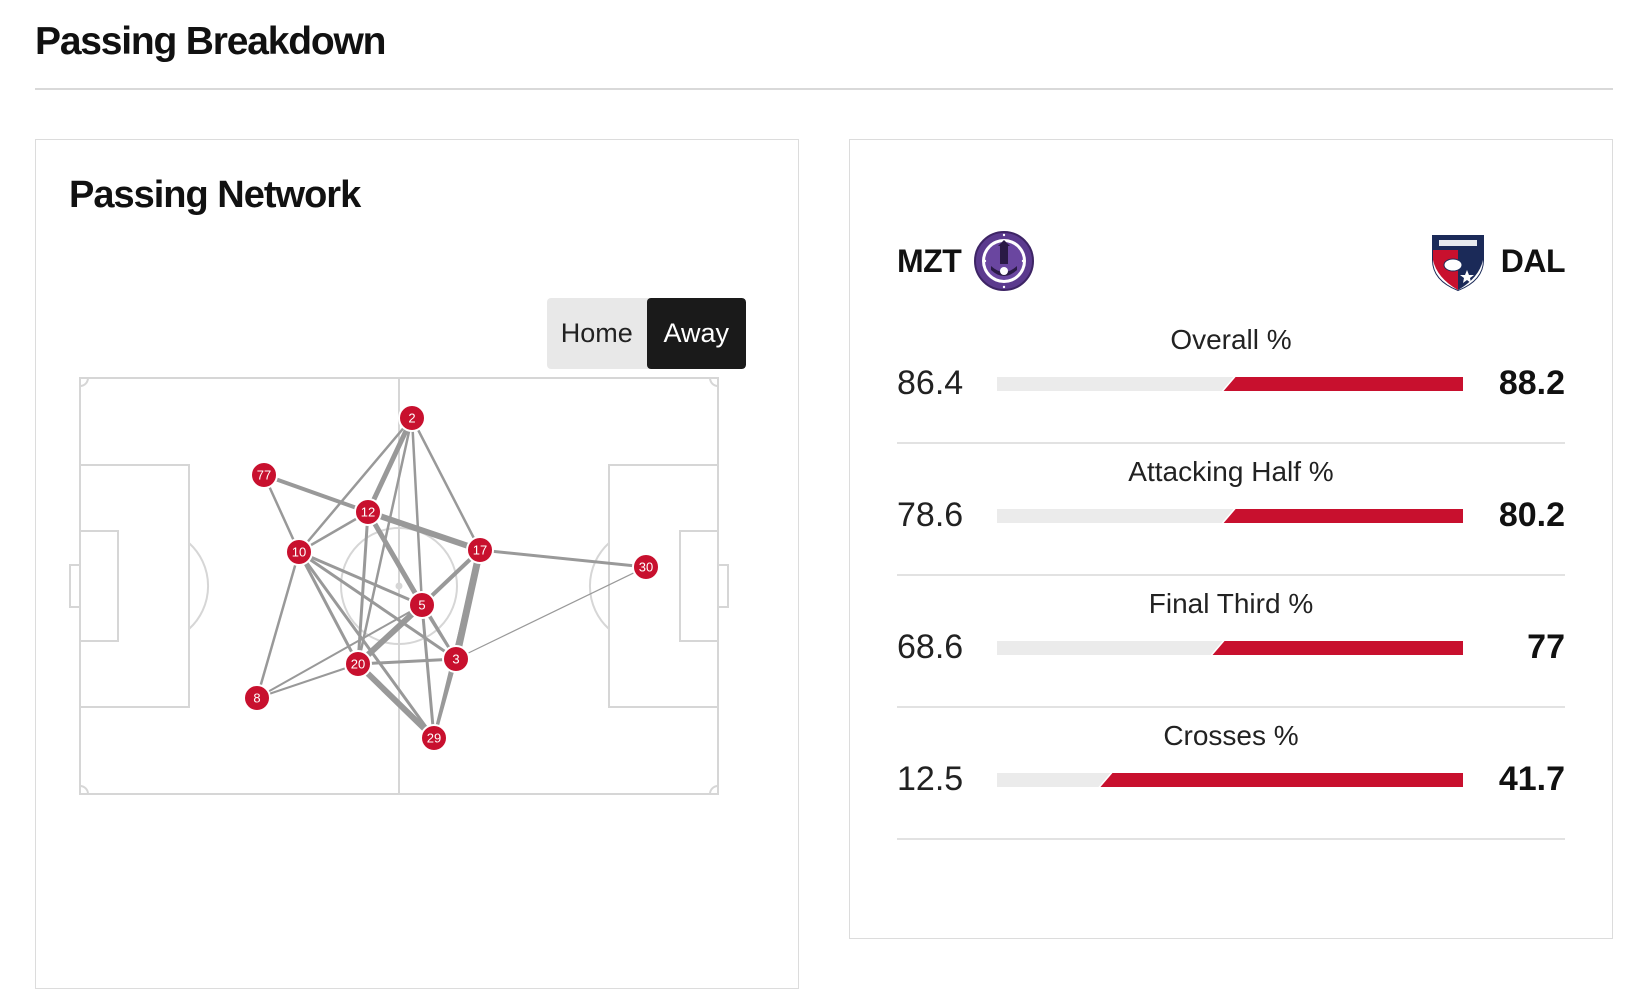 The image size is (1650, 989). I want to click on player-number: 29, so click(434, 738).